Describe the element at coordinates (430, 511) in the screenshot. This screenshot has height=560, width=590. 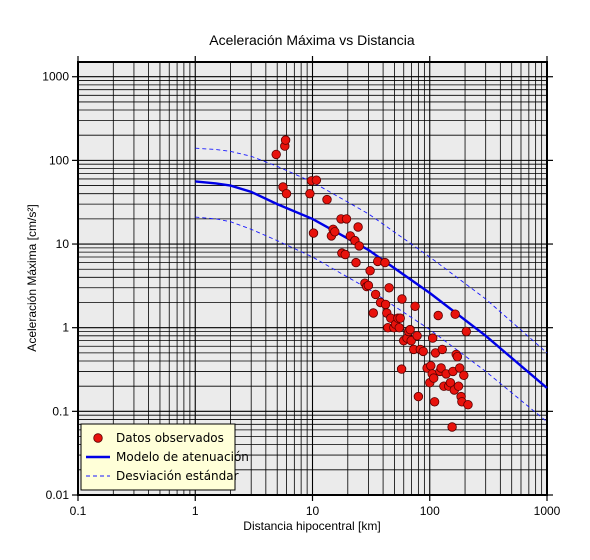
I see `x-tick-label: 100` at that location.